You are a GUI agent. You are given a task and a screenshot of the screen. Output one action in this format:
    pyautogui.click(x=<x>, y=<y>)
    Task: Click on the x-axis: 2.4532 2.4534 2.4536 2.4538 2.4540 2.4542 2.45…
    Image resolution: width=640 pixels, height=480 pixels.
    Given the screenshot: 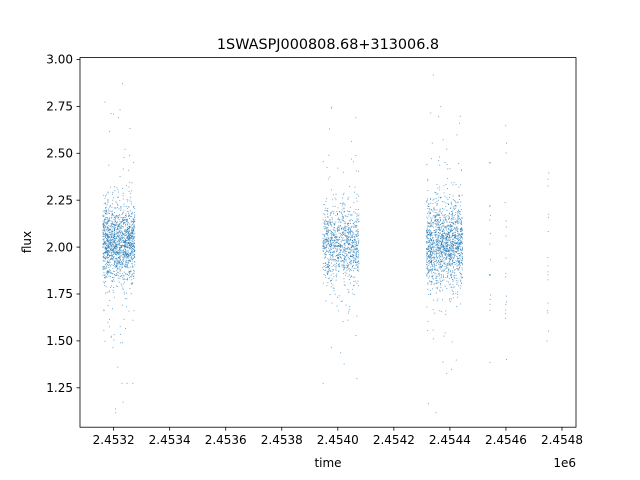 What is the action you would take?
    pyautogui.click(x=338, y=437)
    